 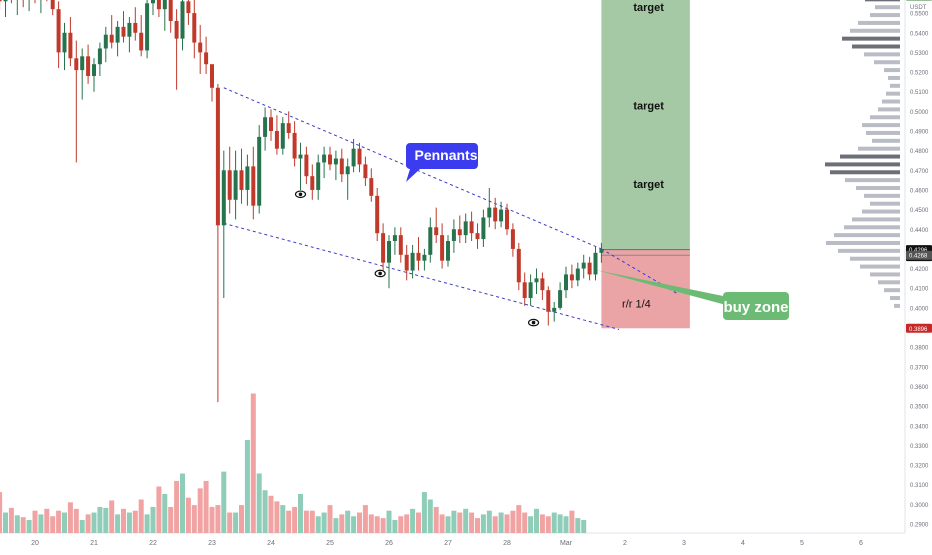 What do you see at coordinates (636, 304) in the screenshot?
I see `risk-reward-label: r/r 1/4` at bounding box center [636, 304].